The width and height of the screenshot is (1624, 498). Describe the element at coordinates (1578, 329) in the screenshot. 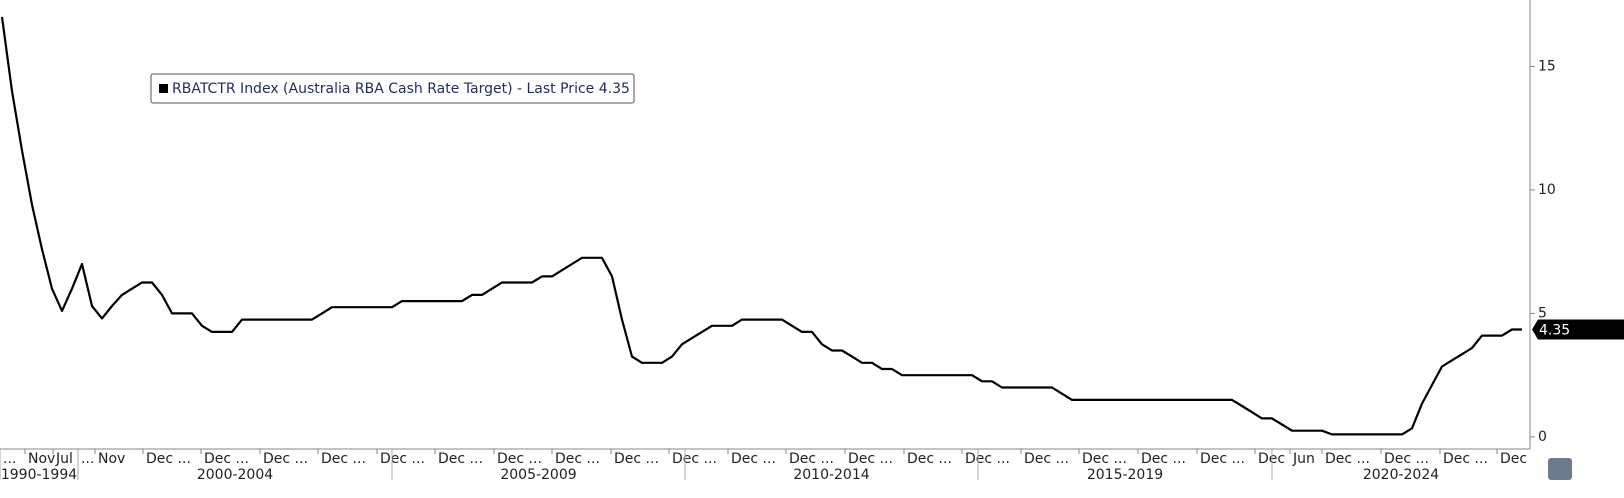

I see `last-price-tag` at that location.